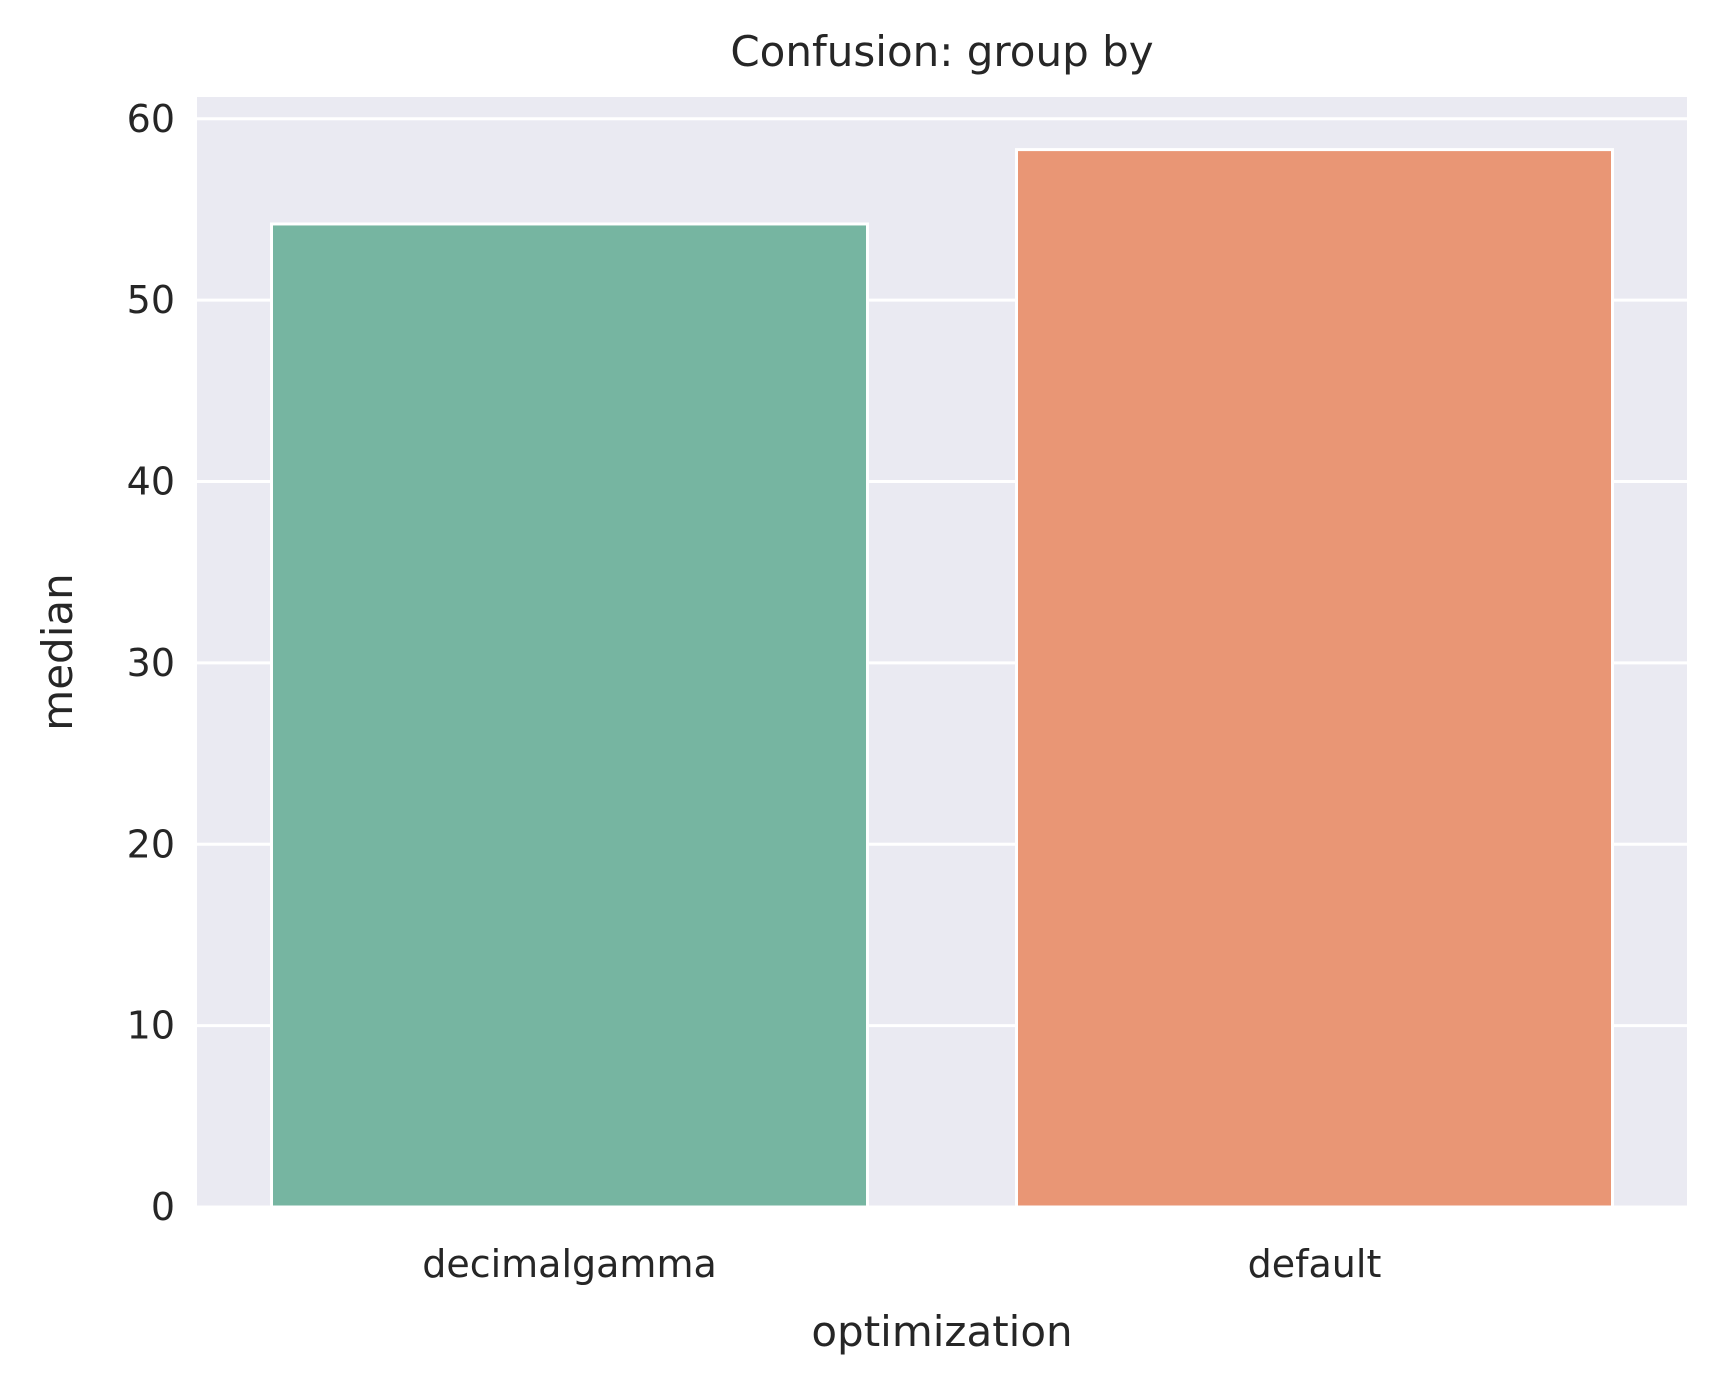  I want to click on x-tick-label: decimalgamma, so click(569, 1264).